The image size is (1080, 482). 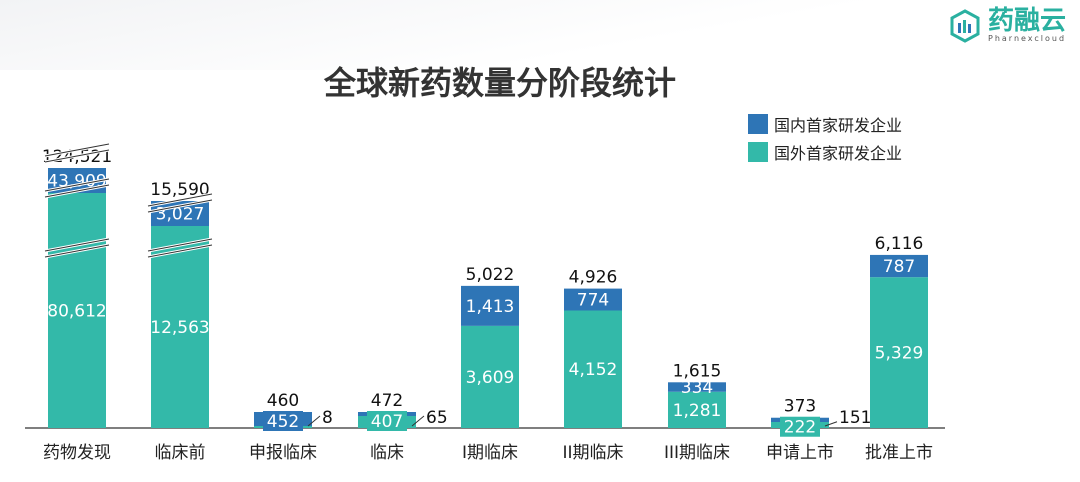 What do you see at coordinates (437, 418) in the screenshot?
I see `segment-label: 65` at bounding box center [437, 418].